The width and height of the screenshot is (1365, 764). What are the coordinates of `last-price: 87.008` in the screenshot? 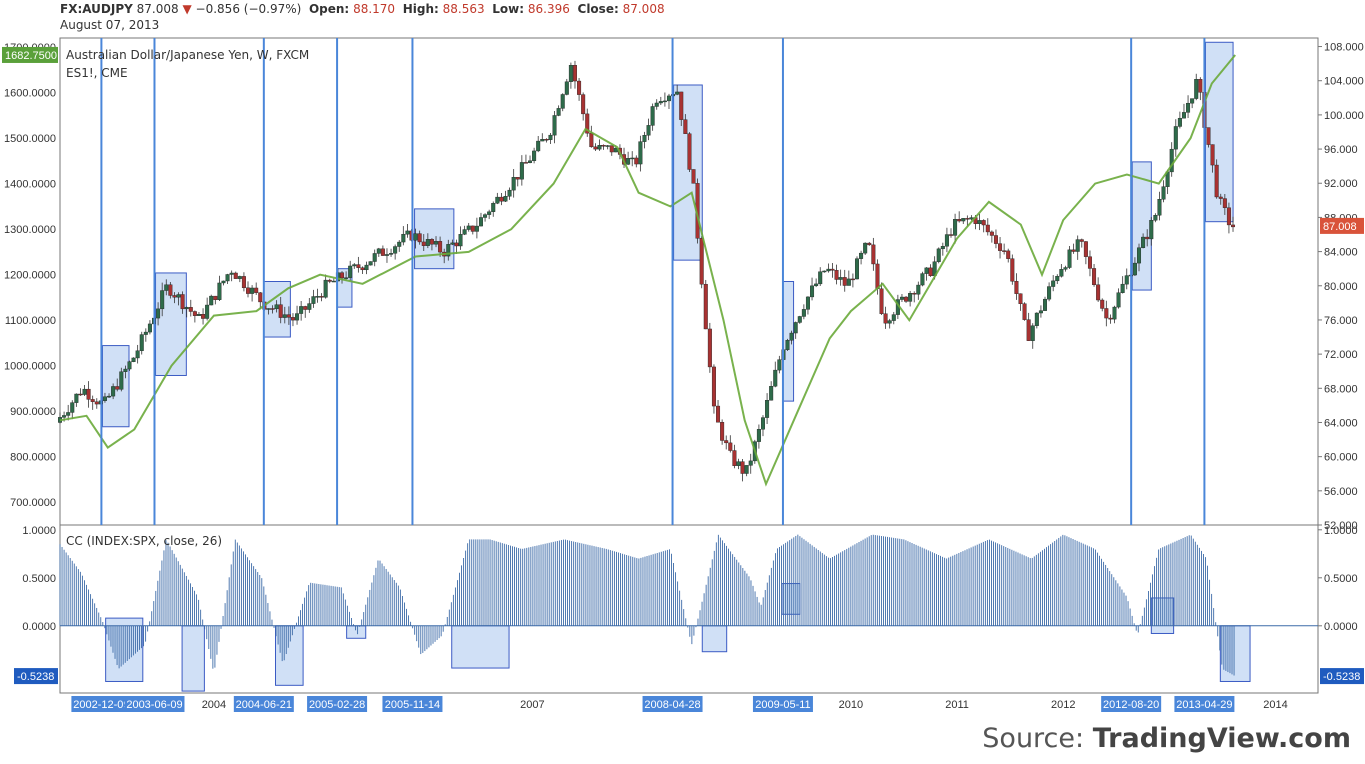 It's located at (157, 9).